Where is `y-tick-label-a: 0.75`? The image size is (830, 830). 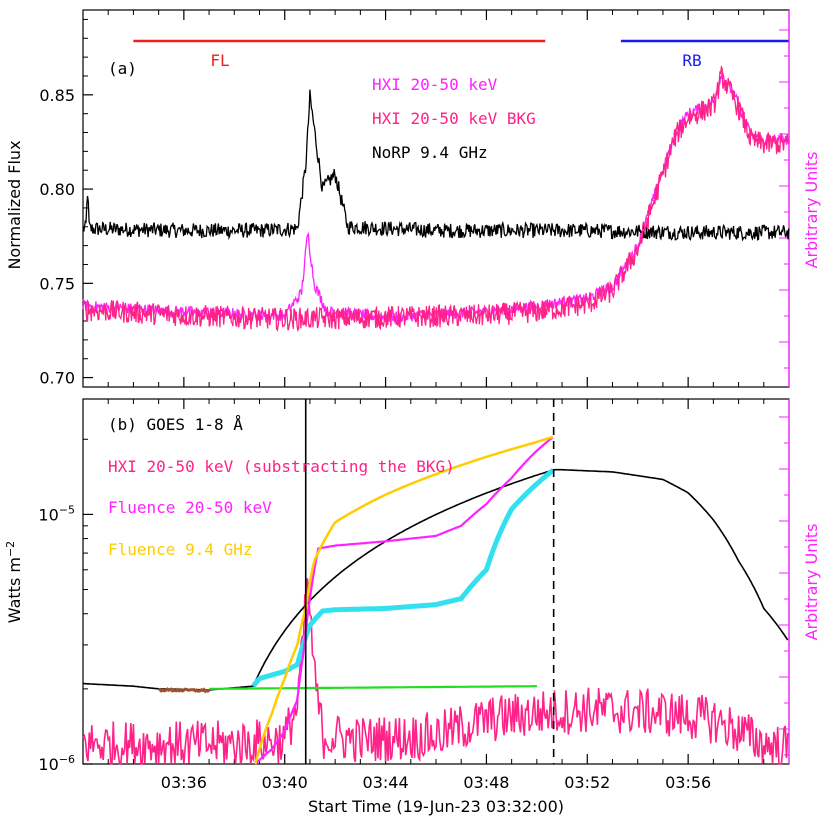 y-tick-label-a: 0.75 is located at coordinates (57, 283).